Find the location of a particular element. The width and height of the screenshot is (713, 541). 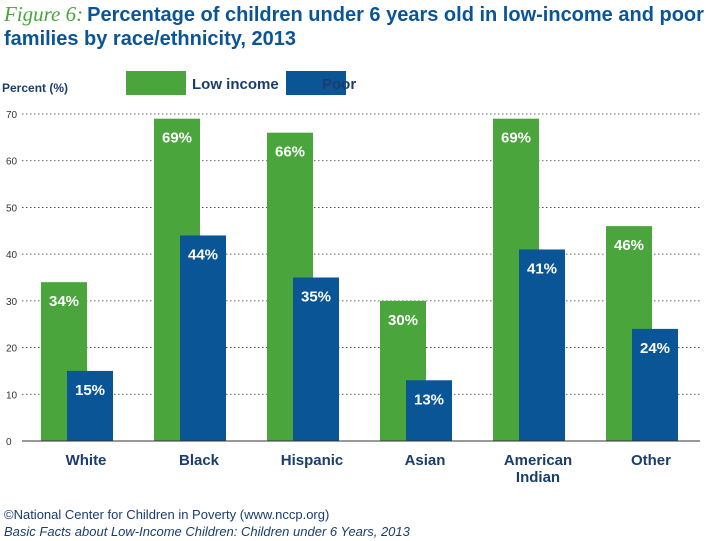

y-tick-label: 60 is located at coordinates (12, 162).